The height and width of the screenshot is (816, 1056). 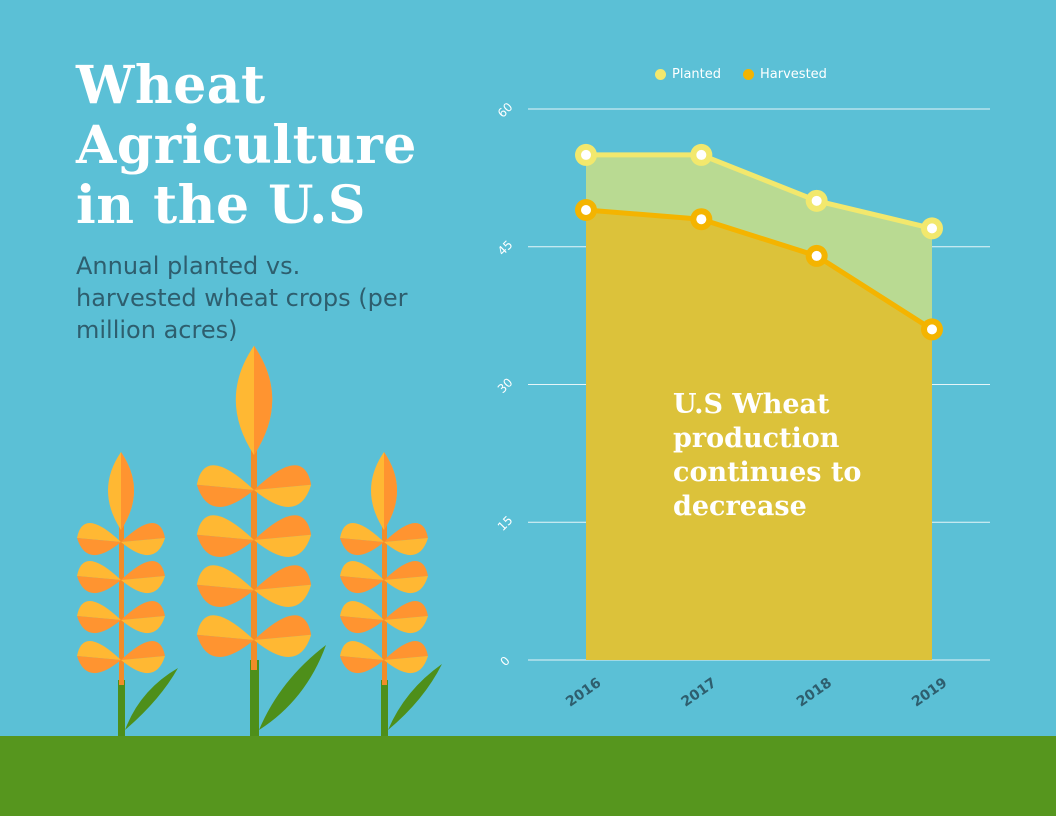 I want to click on page-title: Wheat Agriculture in the U.S, so click(x=246, y=145).